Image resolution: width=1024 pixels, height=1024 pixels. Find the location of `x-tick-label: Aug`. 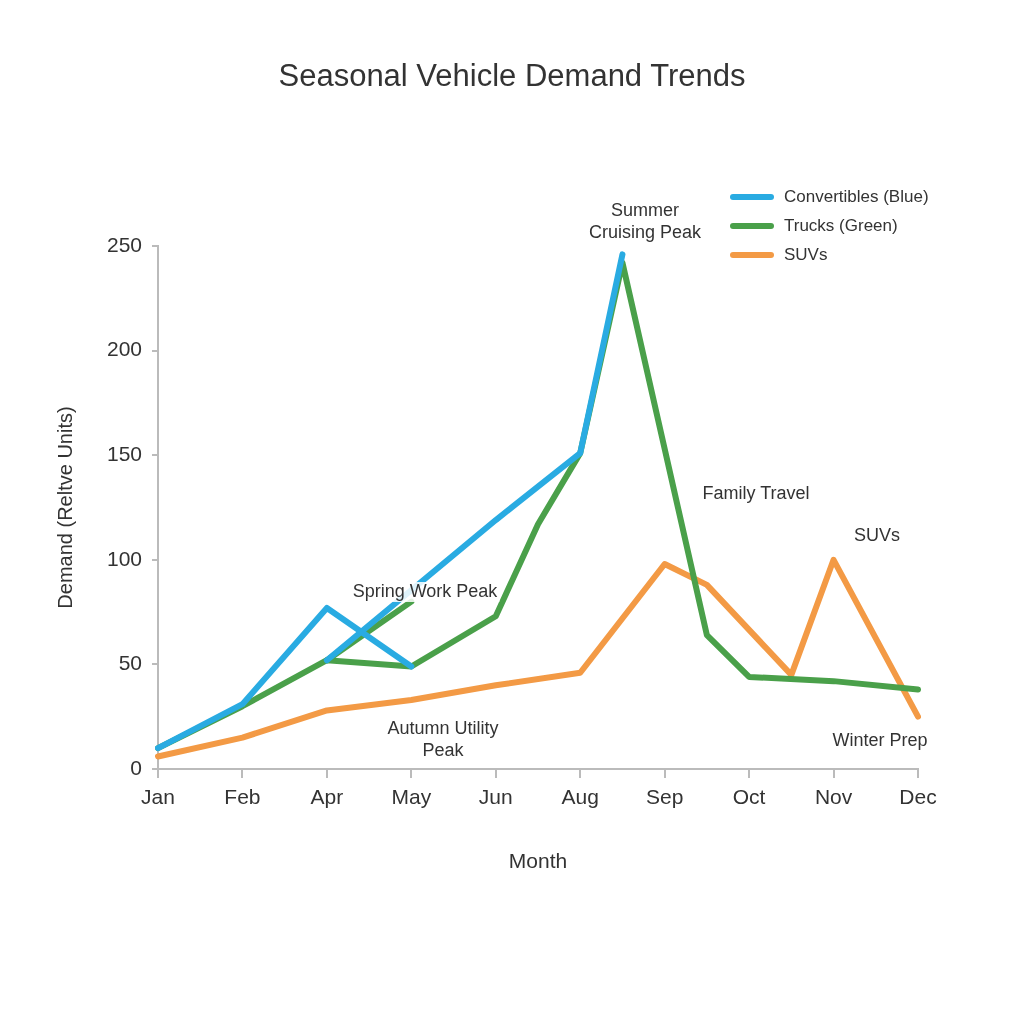

x-tick-label: Aug is located at coordinates (580, 797).